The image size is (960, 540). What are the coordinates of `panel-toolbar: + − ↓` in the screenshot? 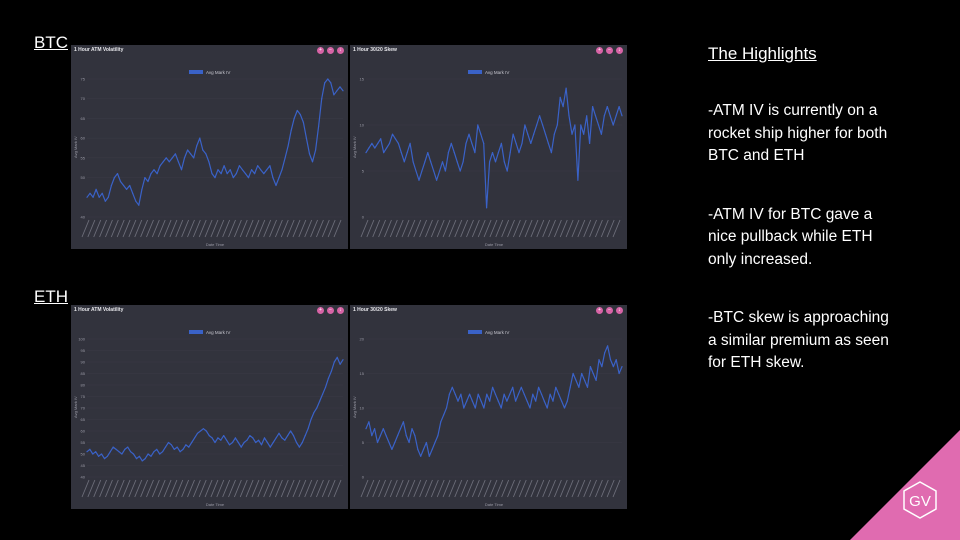 It's located at (609, 310).